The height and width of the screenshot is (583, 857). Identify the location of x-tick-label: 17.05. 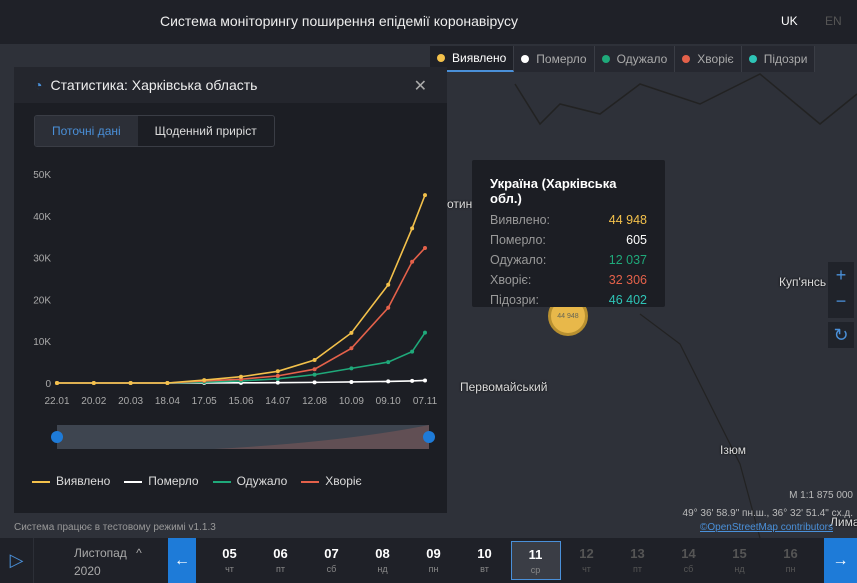
(204, 401).